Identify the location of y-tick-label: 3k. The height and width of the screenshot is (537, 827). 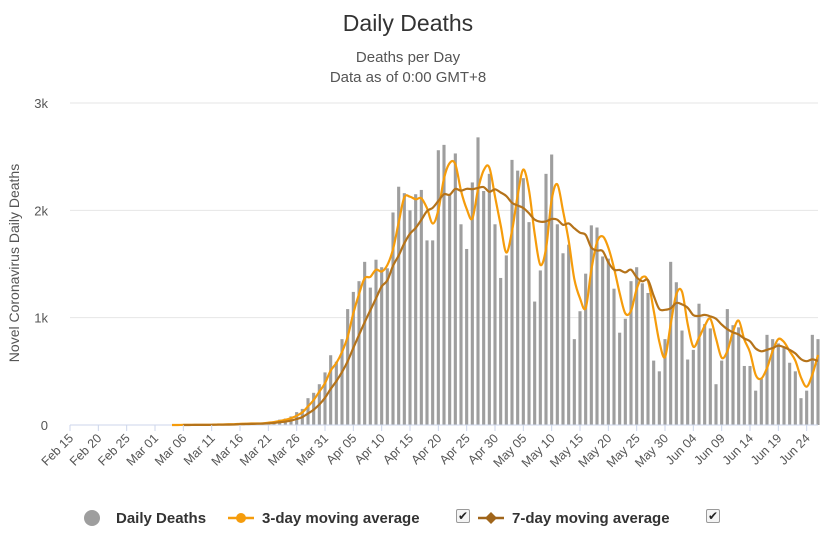
(41, 103).